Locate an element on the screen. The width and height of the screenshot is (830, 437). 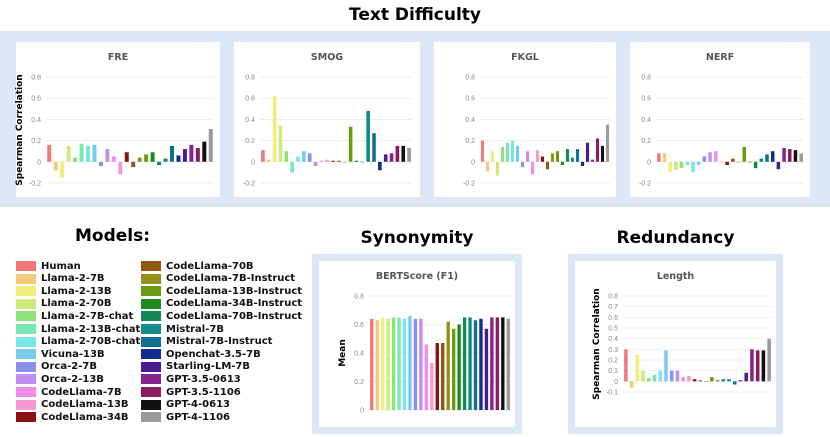
legend-label: Starling-LM-7B is located at coordinates (208, 367).